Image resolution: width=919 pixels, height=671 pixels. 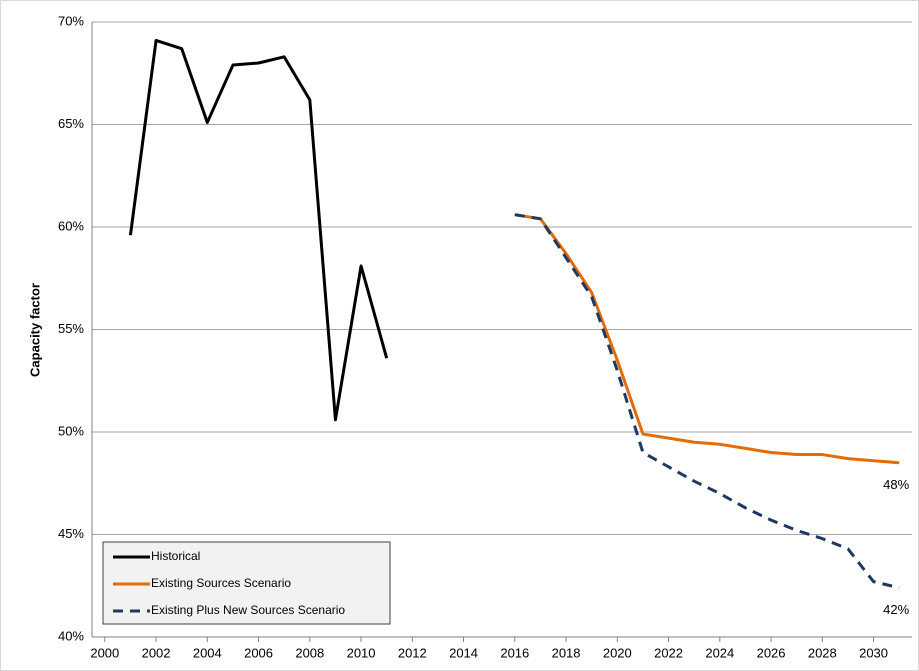 What do you see at coordinates (719, 652) in the screenshot?
I see `x-tick-label: 2024` at bounding box center [719, 652].